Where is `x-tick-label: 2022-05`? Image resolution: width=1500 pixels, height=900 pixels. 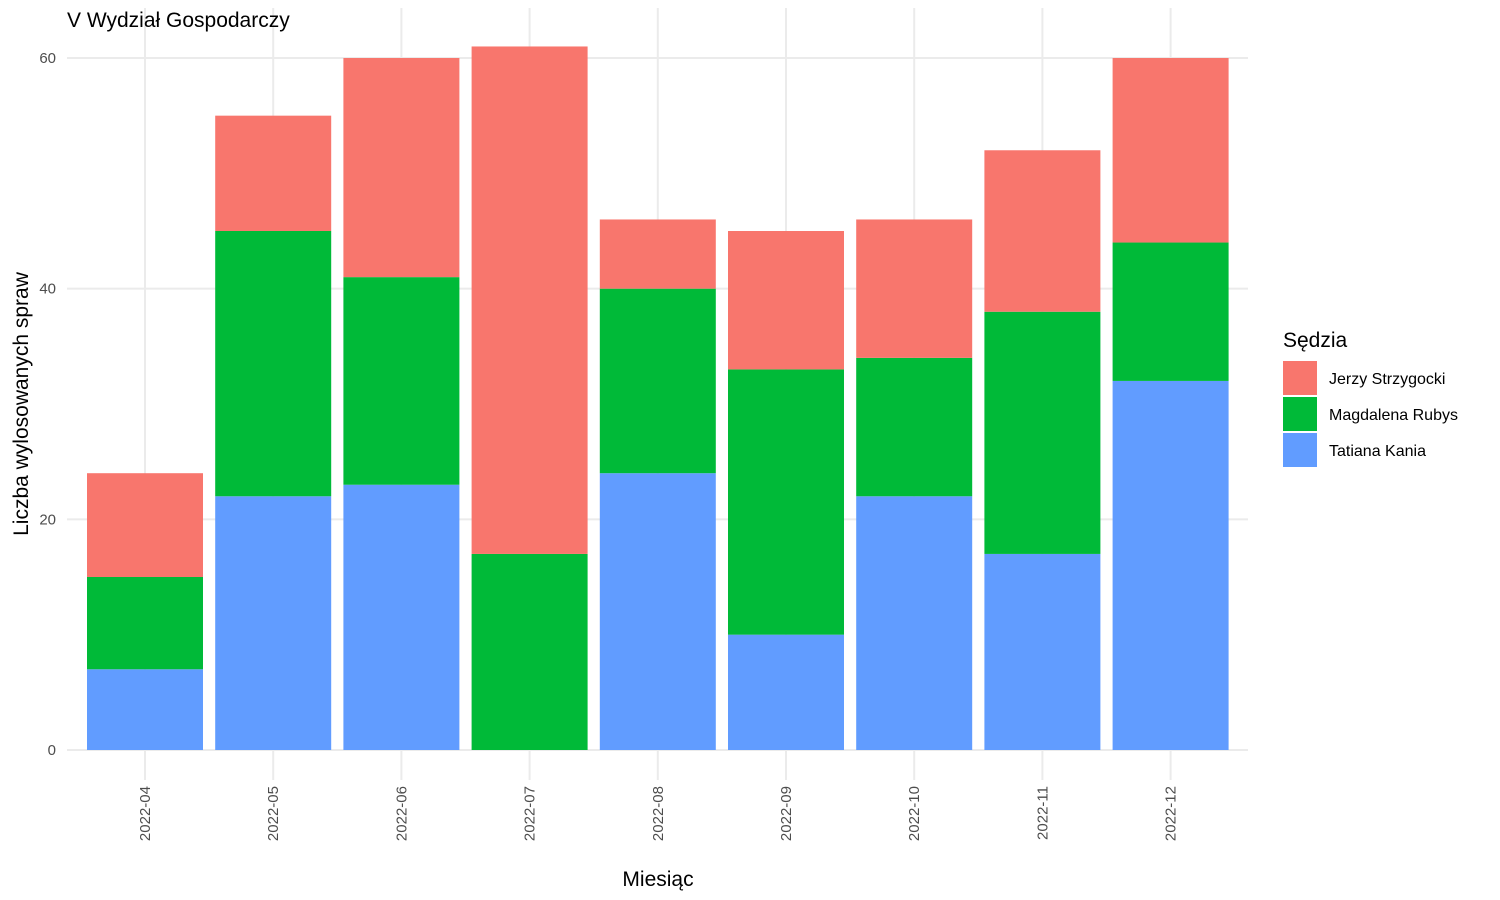
x-tick-label: 2022-05 is located at coordinates (273, 813).